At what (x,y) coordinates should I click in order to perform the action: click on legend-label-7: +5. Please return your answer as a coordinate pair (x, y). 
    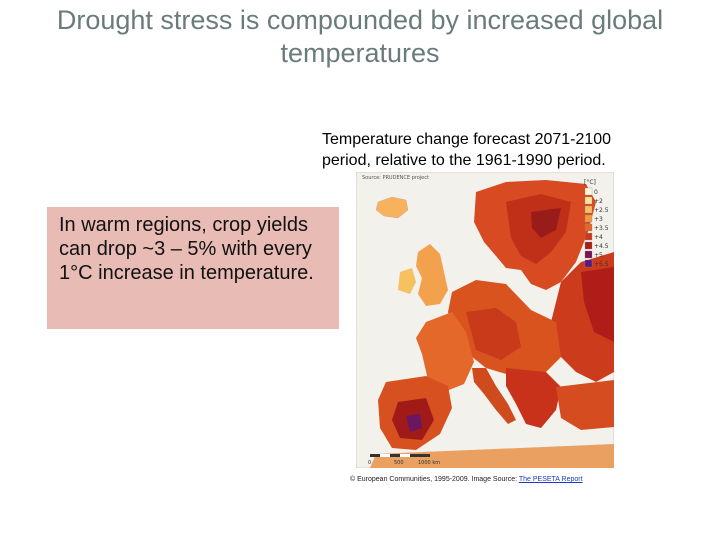
    Looking at the image, I should click on (598, 255).